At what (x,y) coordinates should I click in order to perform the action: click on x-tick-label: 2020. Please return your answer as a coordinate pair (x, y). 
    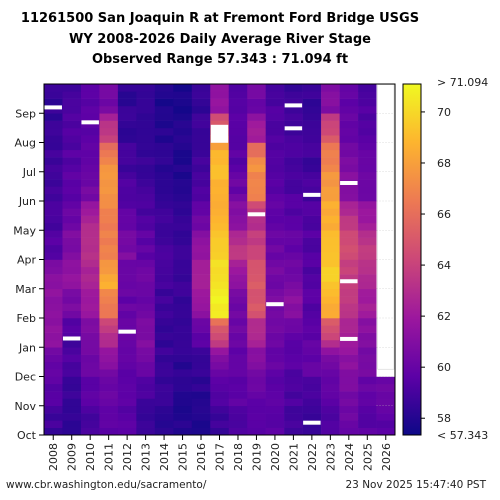
    Looking at the image, I should click on (275, 457).